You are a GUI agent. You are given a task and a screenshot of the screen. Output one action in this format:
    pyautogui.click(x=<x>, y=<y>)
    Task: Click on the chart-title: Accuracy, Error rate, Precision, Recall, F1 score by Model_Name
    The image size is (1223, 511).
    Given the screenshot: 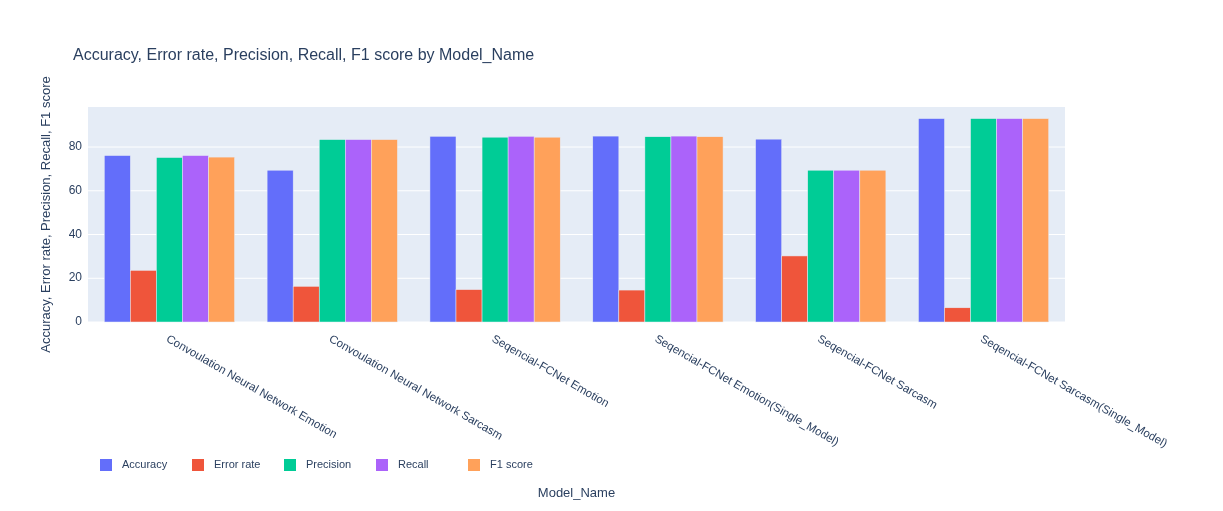 What is the action you would take?
    pyautogui.click(x=304, y=55)
    